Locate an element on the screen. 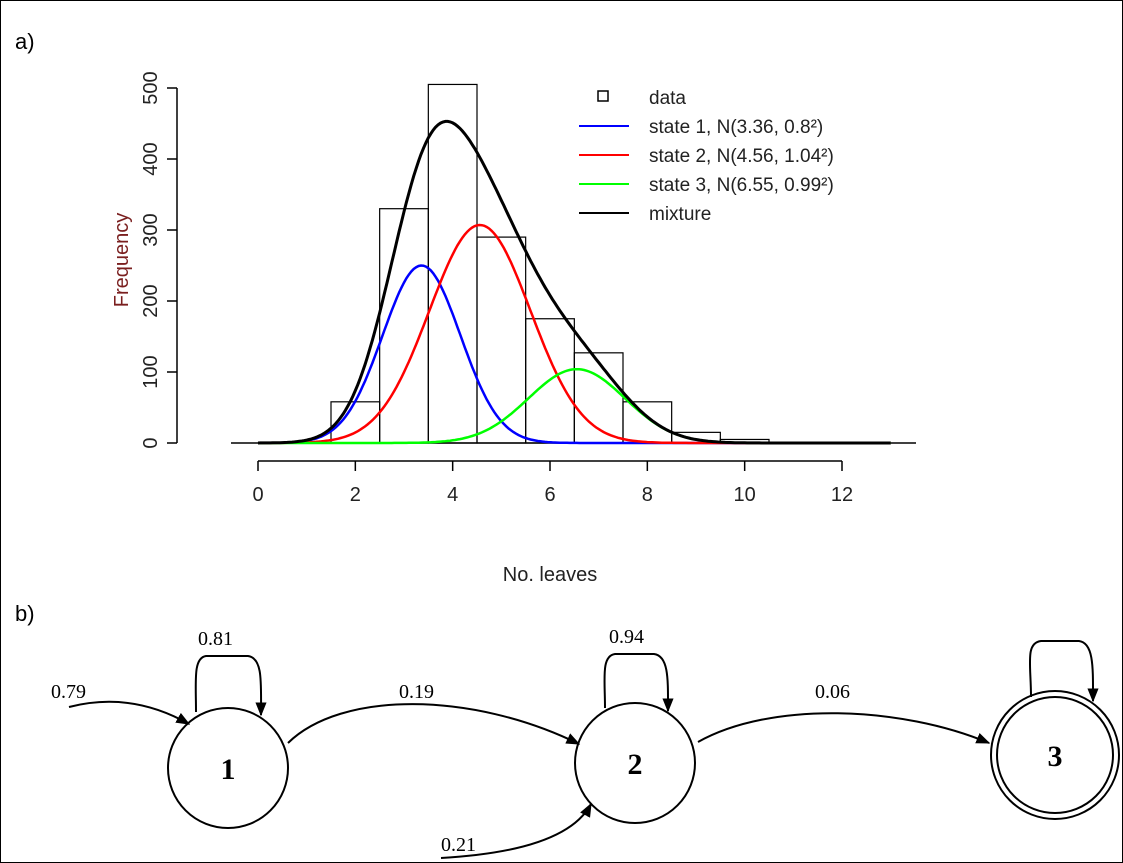 Image resolution: width=1123 pixels, height=863 pixels. 2-to-3-arrow is located at coordinates (844, 728).